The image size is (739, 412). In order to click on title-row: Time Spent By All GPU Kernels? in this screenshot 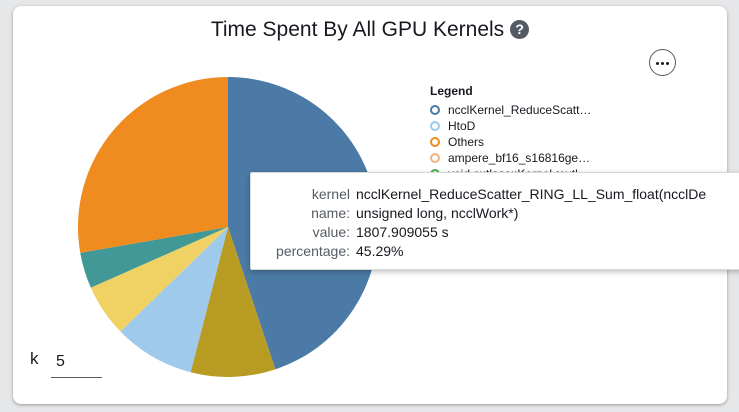, I will do `click(370, 30)`.